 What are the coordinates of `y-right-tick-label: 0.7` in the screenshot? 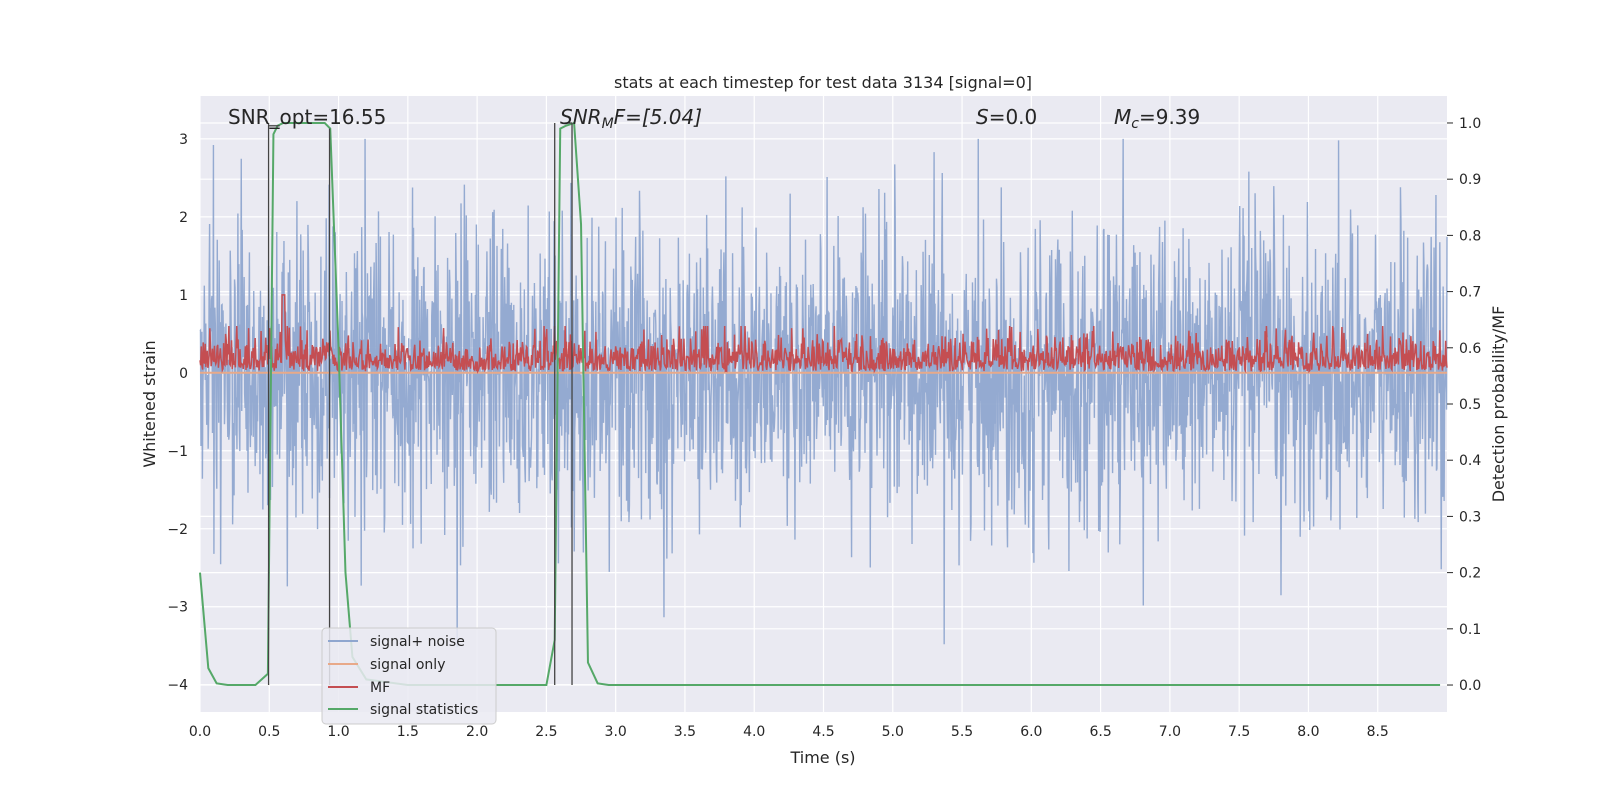 It's located at (1470, 293).